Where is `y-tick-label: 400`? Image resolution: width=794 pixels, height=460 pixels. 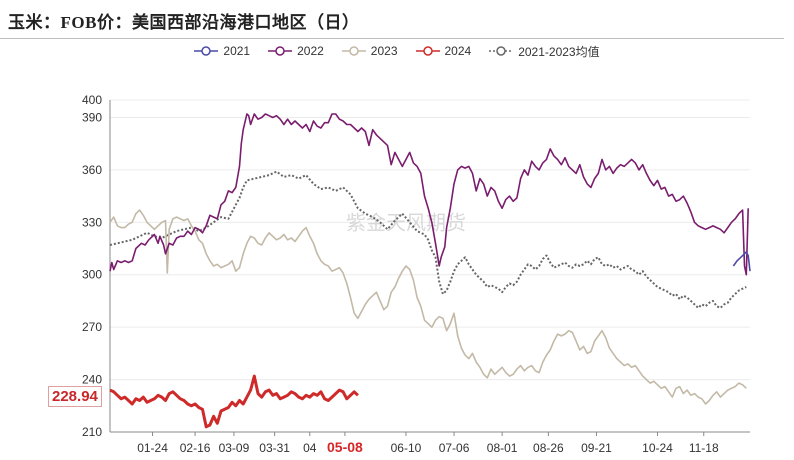
y-tick-label: 400 is located at coordinates (92, 100).